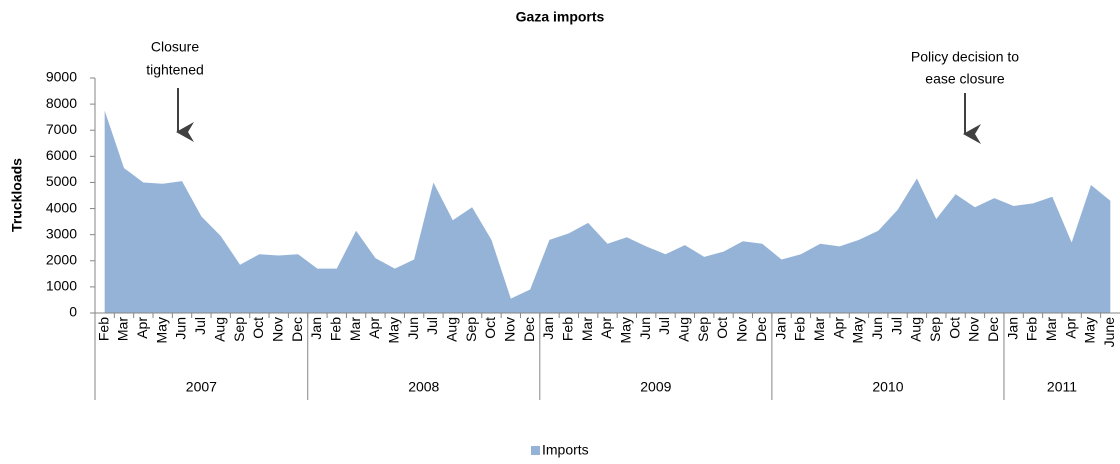  What do you see at coordinates (73, 312) in the screenshot?
I see `y-tick-label: 0` at bounding box center [73, 312].